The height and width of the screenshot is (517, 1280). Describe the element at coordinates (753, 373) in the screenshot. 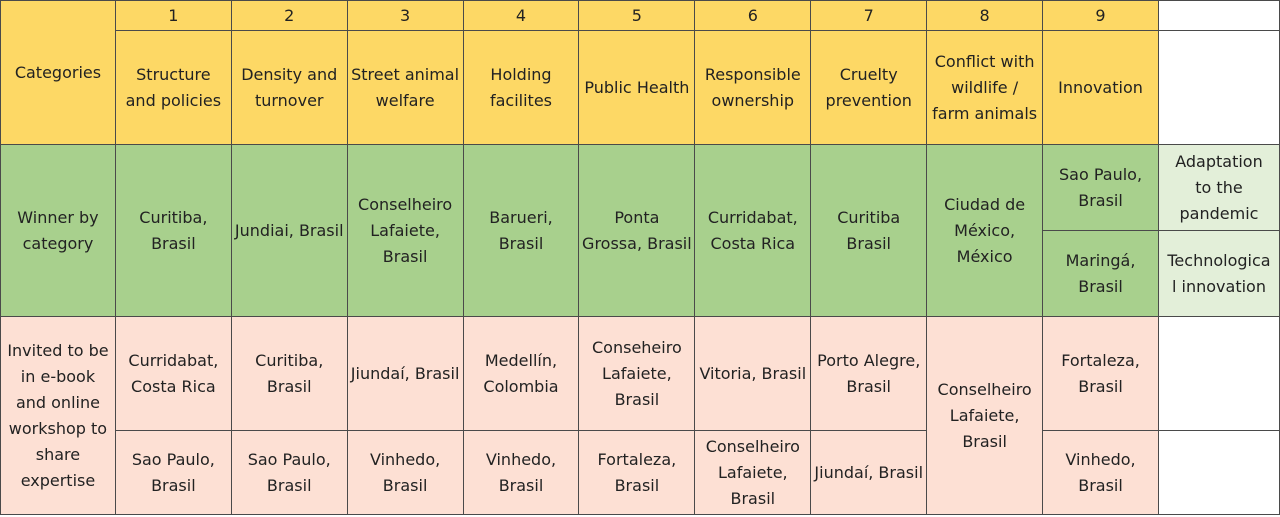

I see `invited-cell: Vitoria, Brasil` at that location.